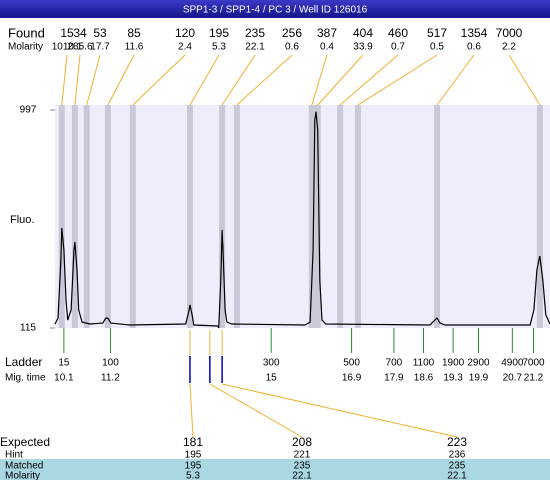  What do you see at coordinates (394, 378) in the screenshot?
I see `ladder-mig-time: 17.9` at bounding box center [394, 378].